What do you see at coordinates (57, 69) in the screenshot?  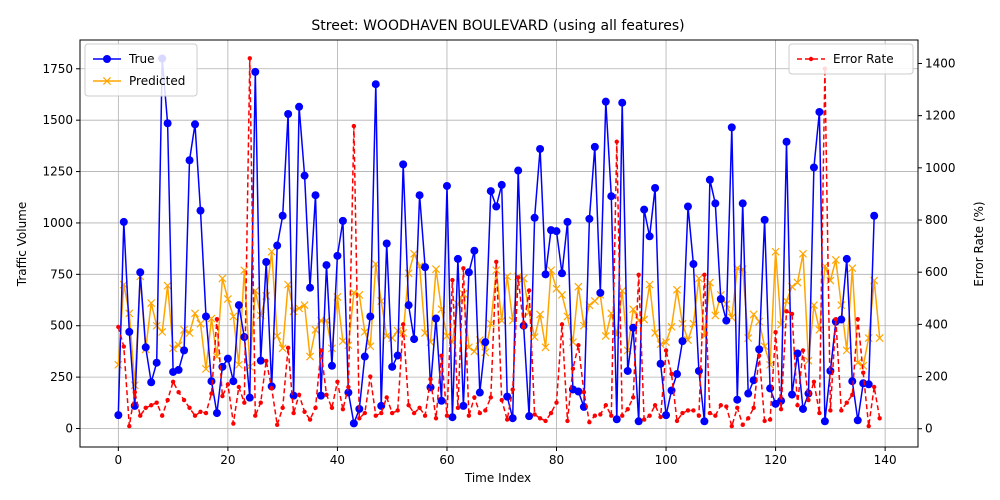 I see `y-tick-label: 1750` at bounding box center [57, 69].